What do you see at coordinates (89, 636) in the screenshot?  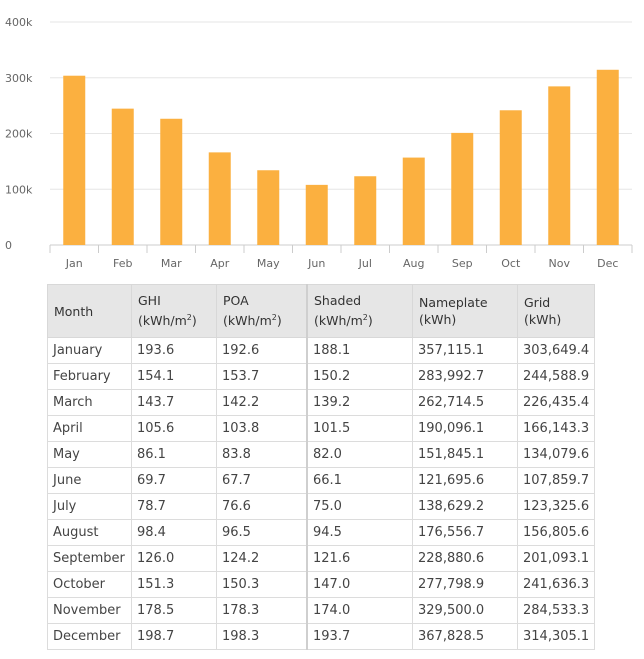 I see `table-cell: December` at bounding box center [89, 636].